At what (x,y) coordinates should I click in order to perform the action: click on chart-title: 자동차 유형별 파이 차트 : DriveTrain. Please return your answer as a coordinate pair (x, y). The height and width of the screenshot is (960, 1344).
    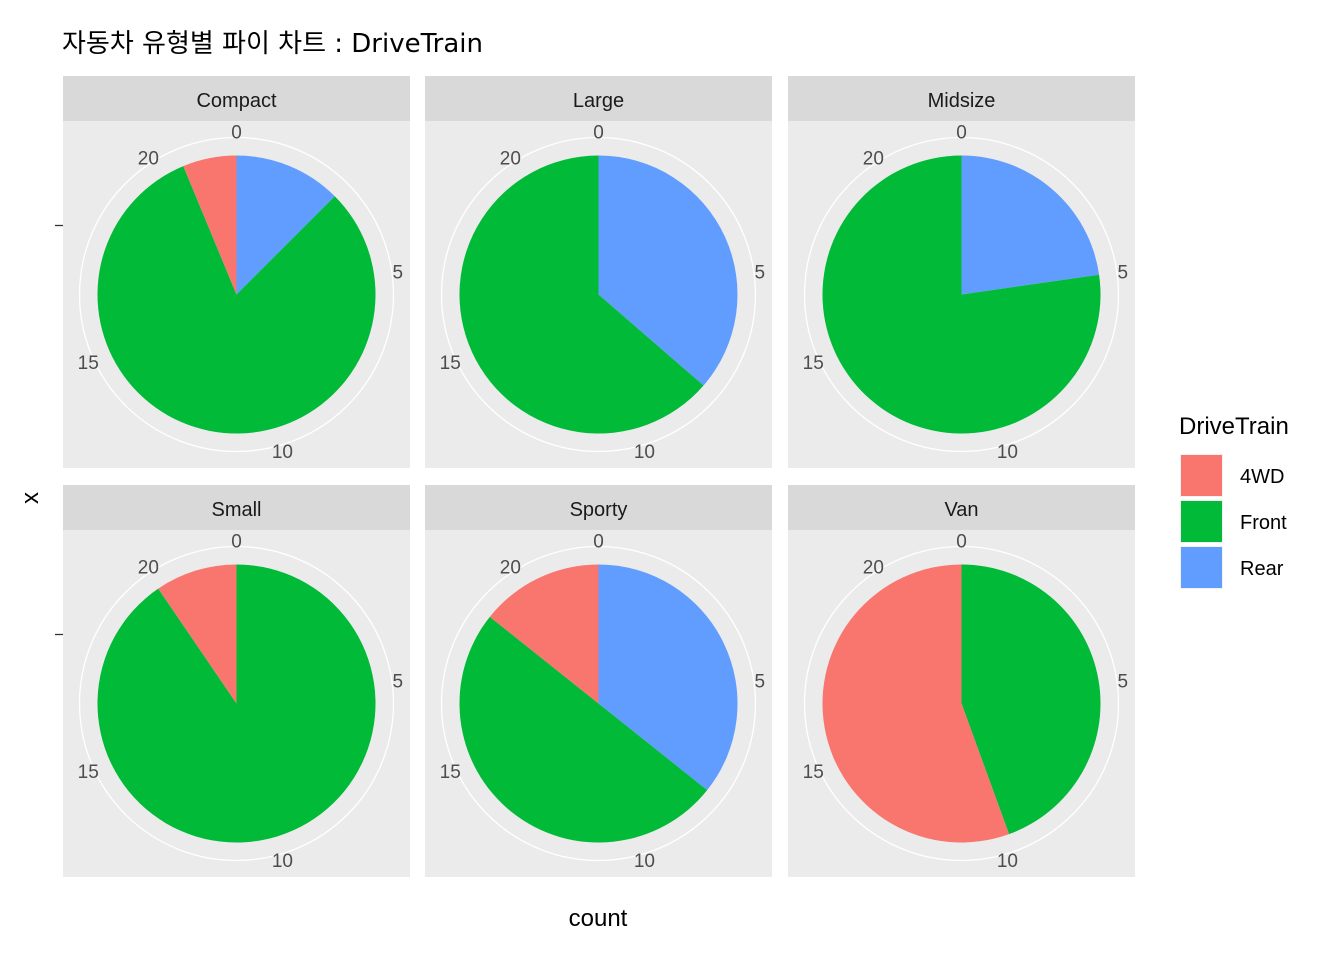
    Looking at the image, I should click on (272, 44).